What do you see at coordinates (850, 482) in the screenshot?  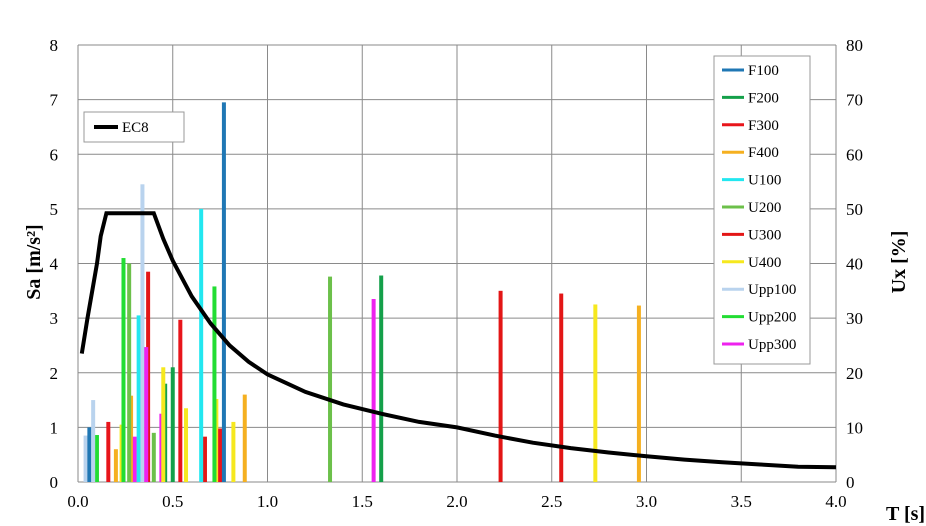 I see `y2-tick-label: 0` at bounding box center [850, 482].